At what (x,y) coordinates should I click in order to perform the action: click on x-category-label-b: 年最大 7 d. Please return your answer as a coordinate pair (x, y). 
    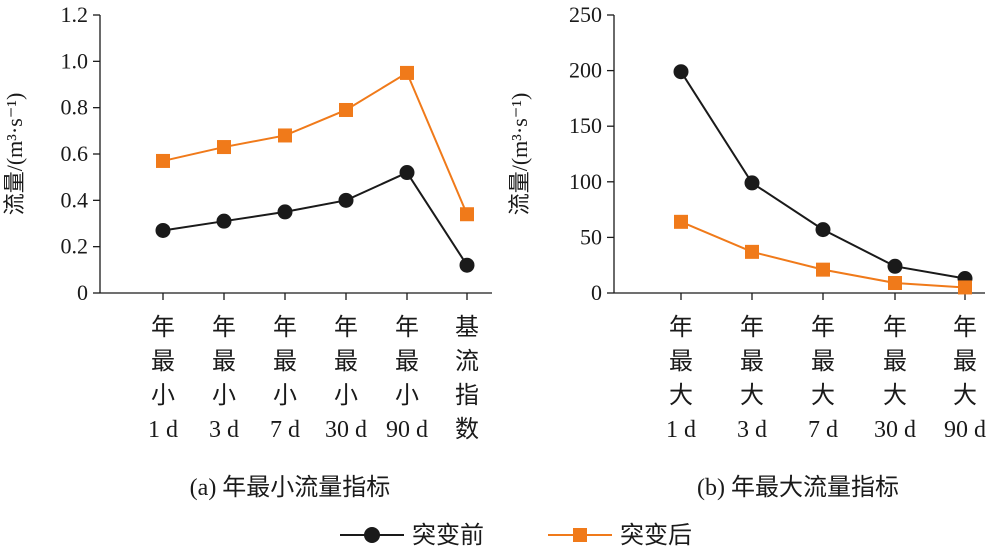
    Looking at the image, I should click on (823, 378).